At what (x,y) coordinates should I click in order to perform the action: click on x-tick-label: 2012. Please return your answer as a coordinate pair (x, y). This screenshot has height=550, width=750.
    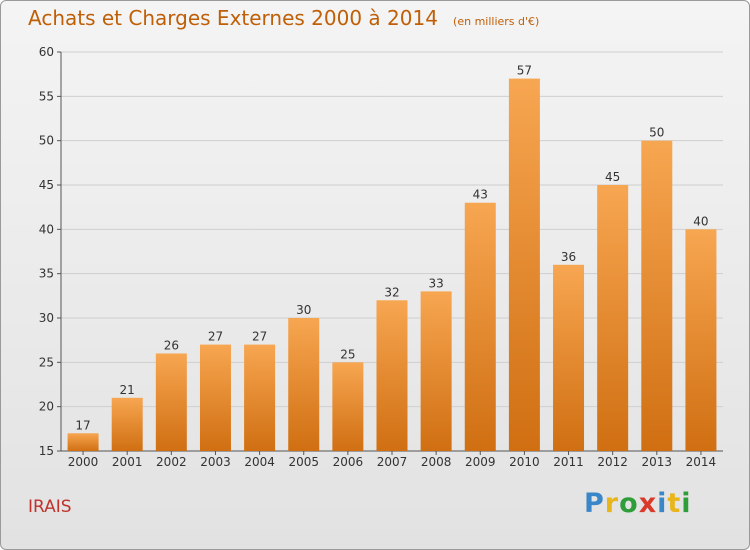
    Looking at the image, I should click on (612, 462).